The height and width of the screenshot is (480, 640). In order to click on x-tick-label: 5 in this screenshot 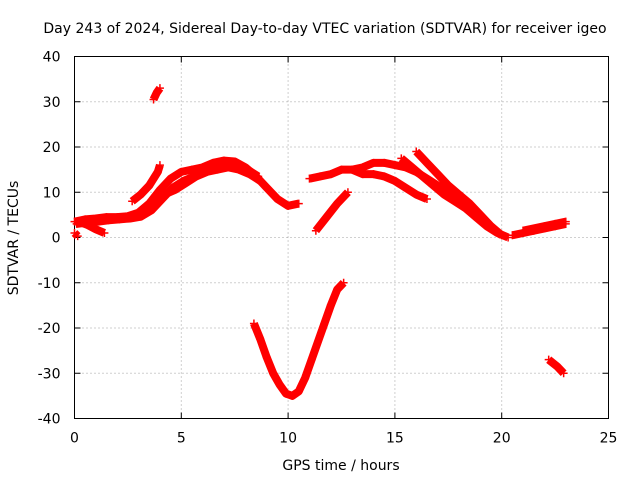, I will do `click(181, 439)`.